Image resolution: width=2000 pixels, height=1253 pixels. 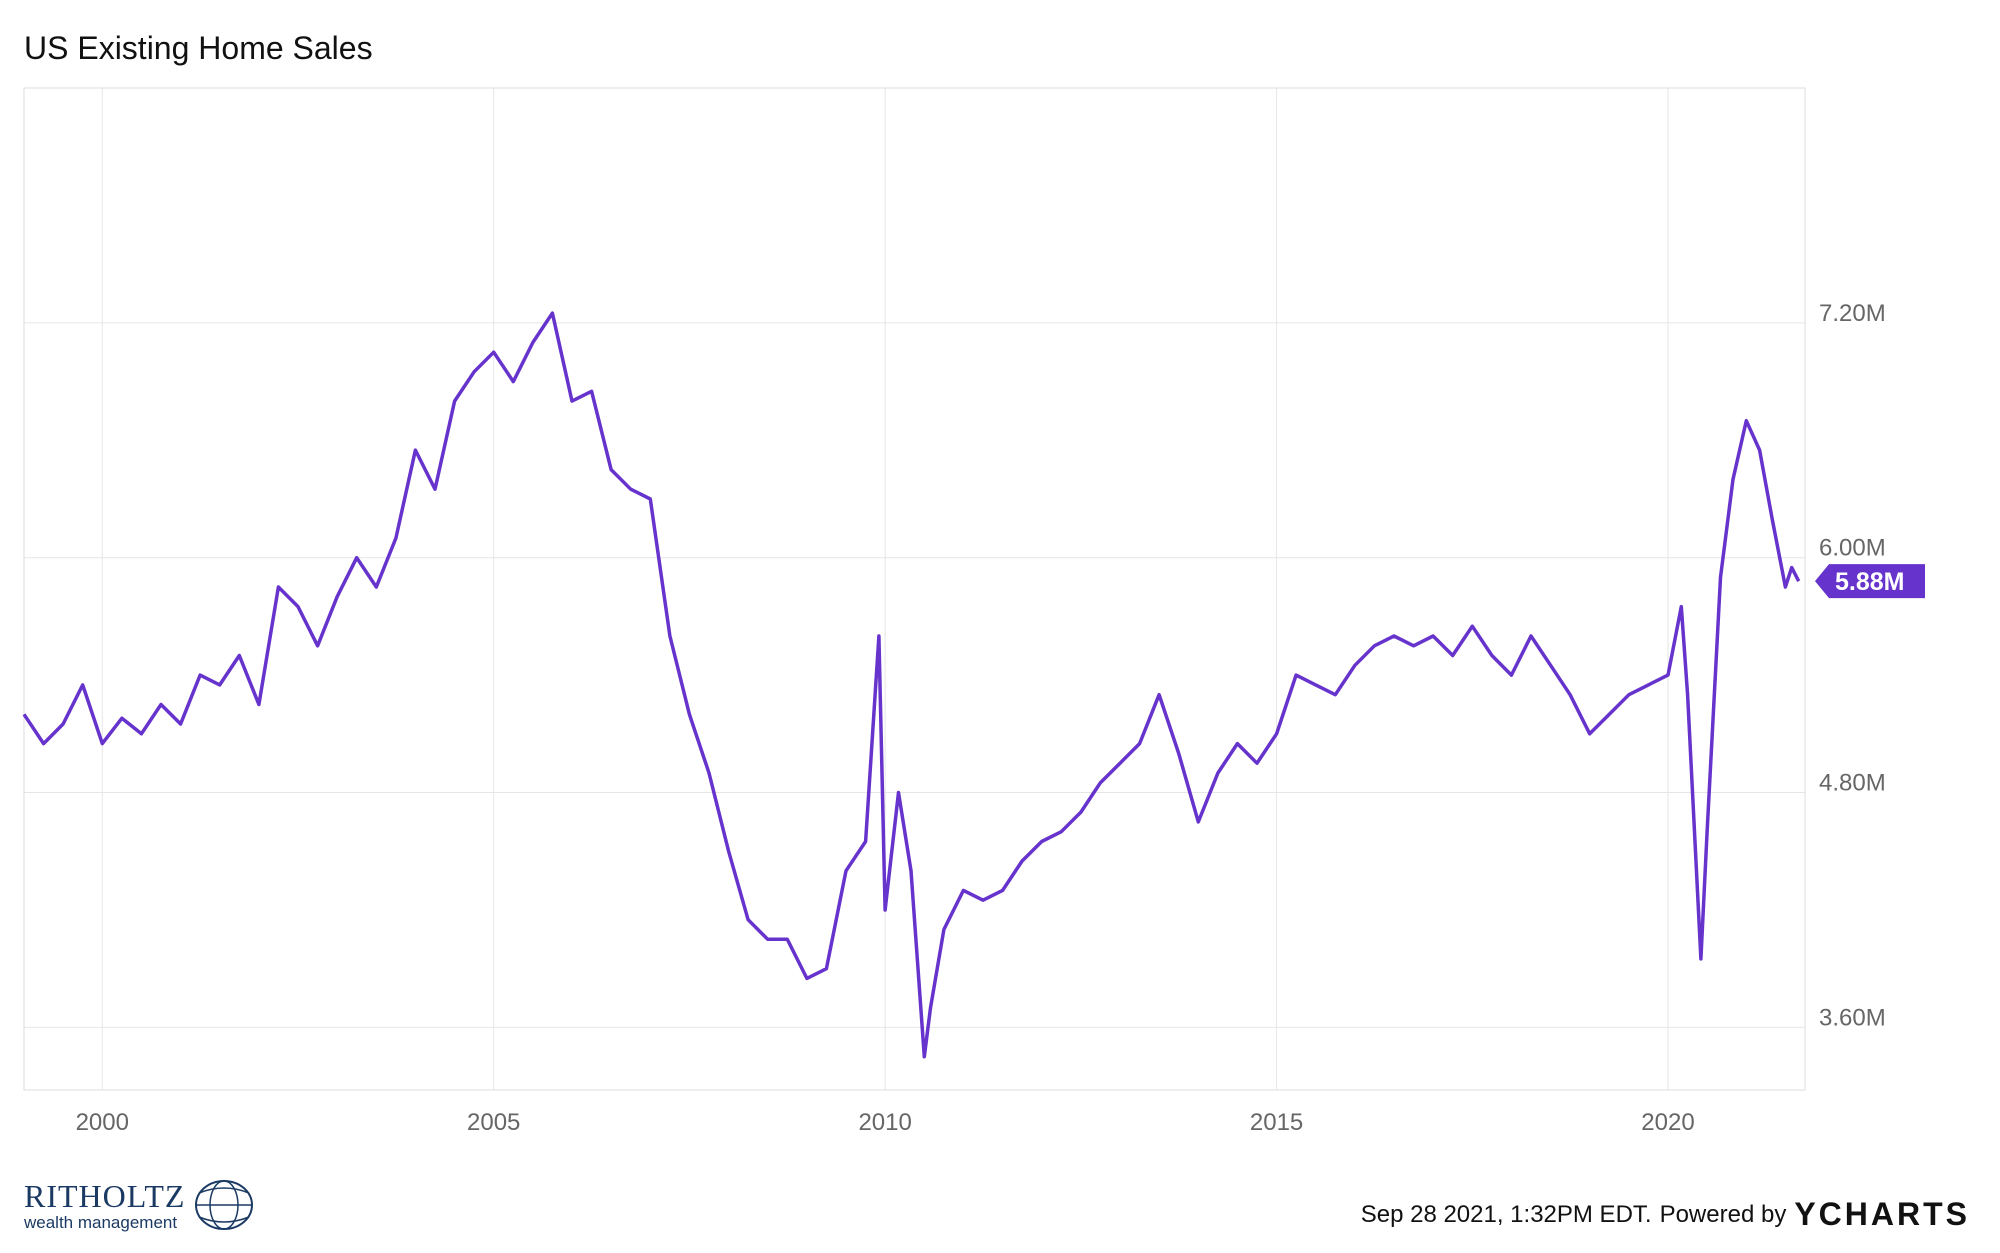 I want to click on y-tick-label: 4.80M, so click(x=1852, y=783).